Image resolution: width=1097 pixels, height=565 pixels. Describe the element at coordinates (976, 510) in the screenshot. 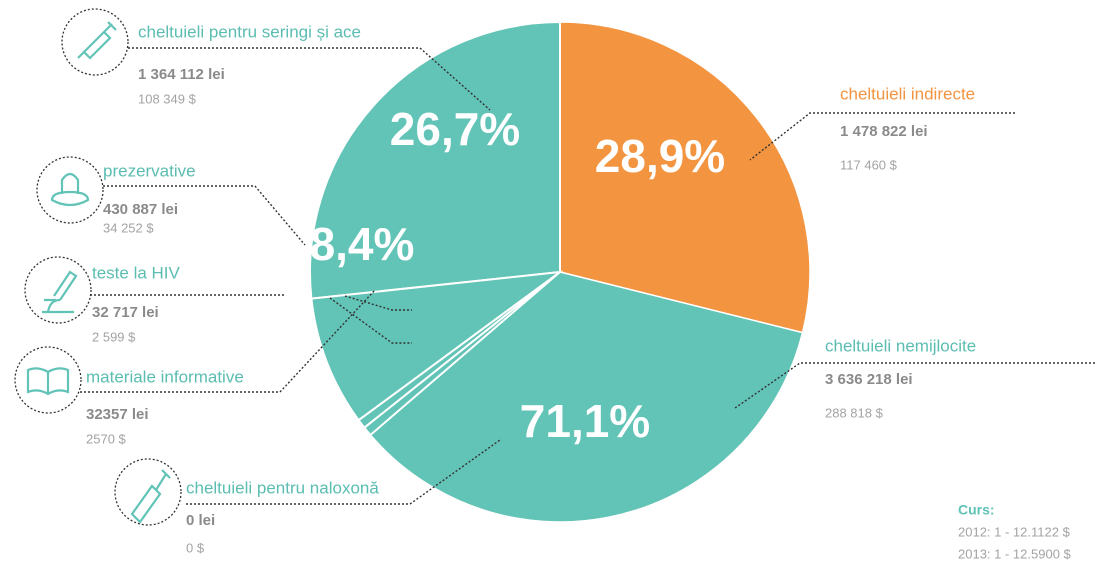

I see `note-title: Curs:` at that location.